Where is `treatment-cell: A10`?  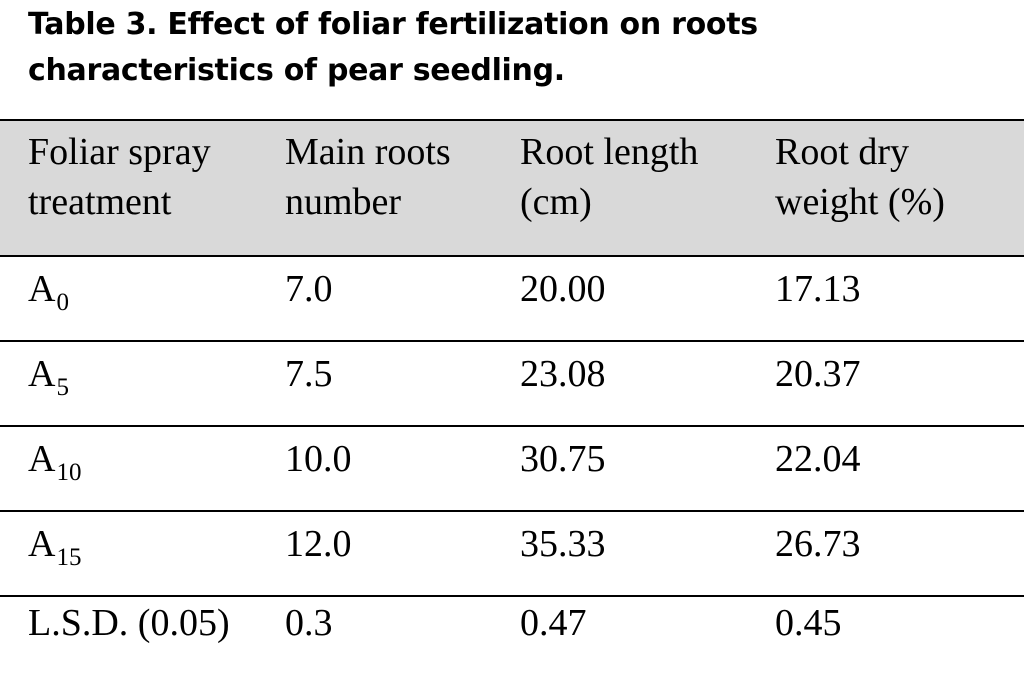
treatment-cell: A10 is located at coordinates (55, 462).